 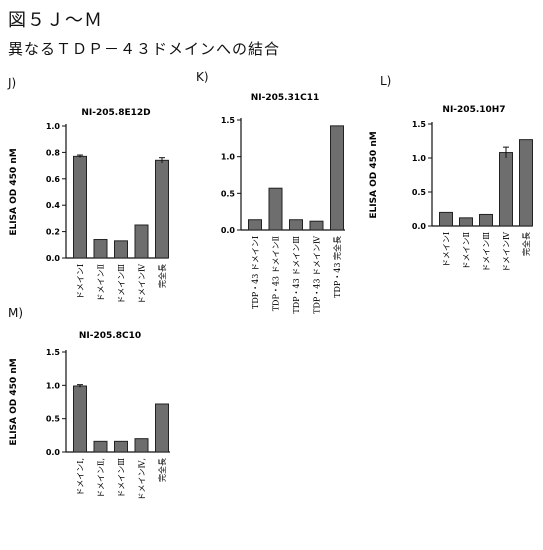 I want to click on y-tick-label: 0.2, so click(x=53, y=232).